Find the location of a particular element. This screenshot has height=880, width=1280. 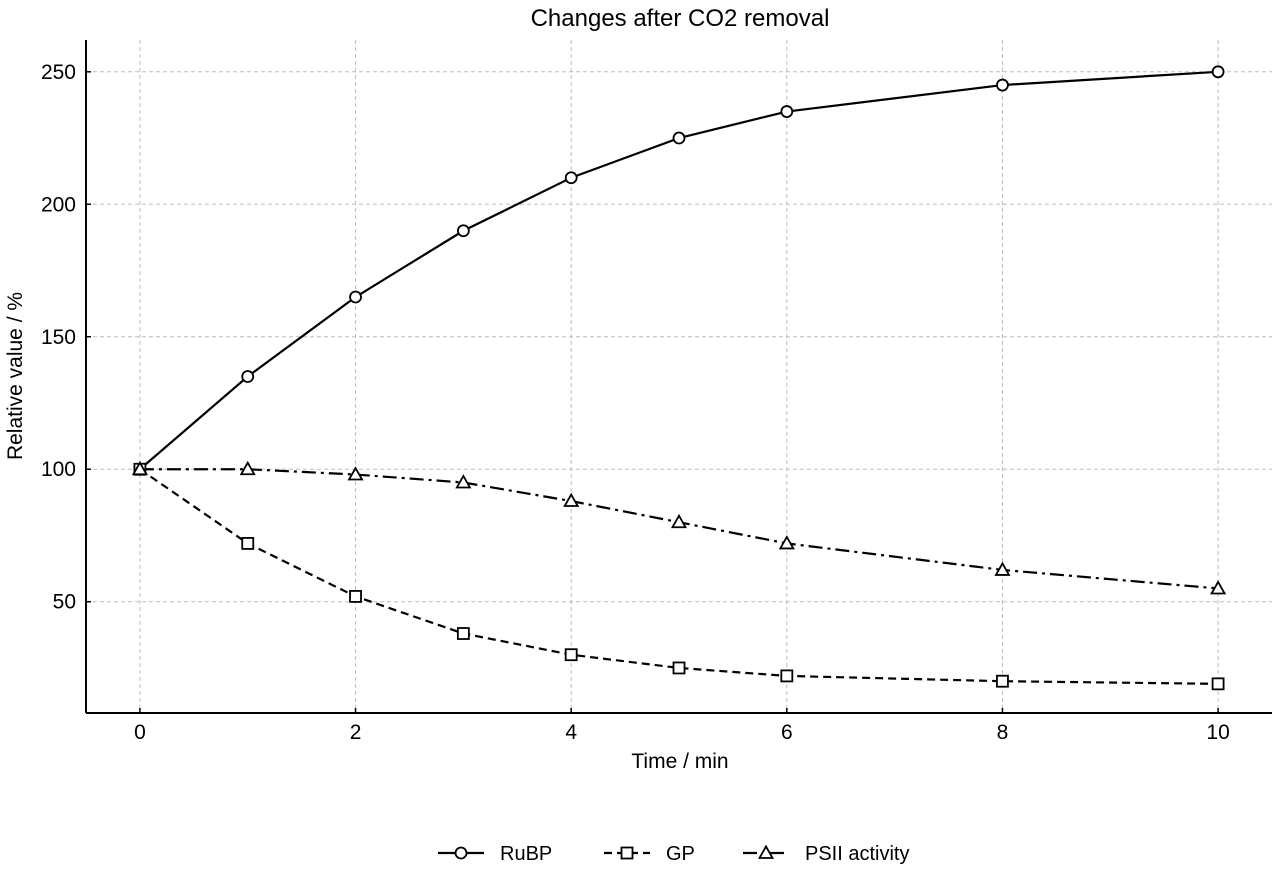

y-tick-label: 250 is located at coordinates (58, 72).